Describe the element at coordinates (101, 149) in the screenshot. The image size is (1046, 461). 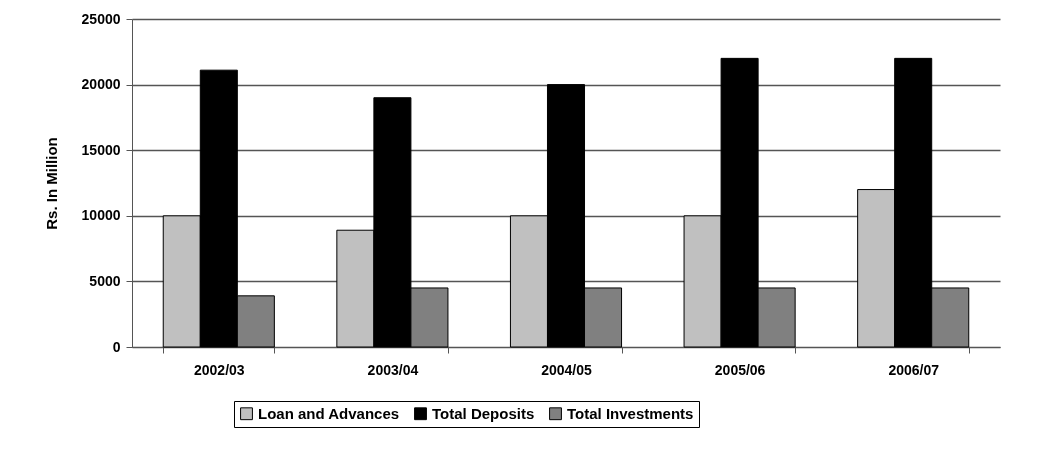
I see `y-tick-label: 15000` at that location.